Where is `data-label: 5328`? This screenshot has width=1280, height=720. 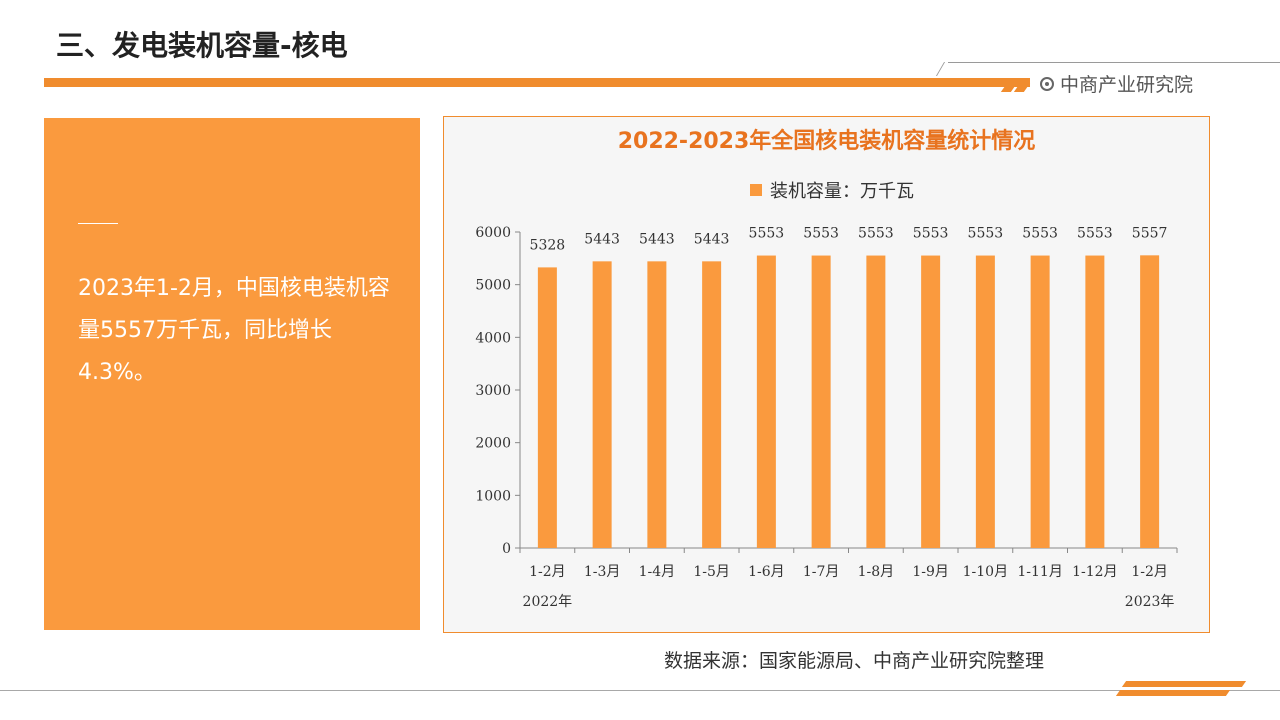 data-label: 5328 is located at coordinates (548, 245).